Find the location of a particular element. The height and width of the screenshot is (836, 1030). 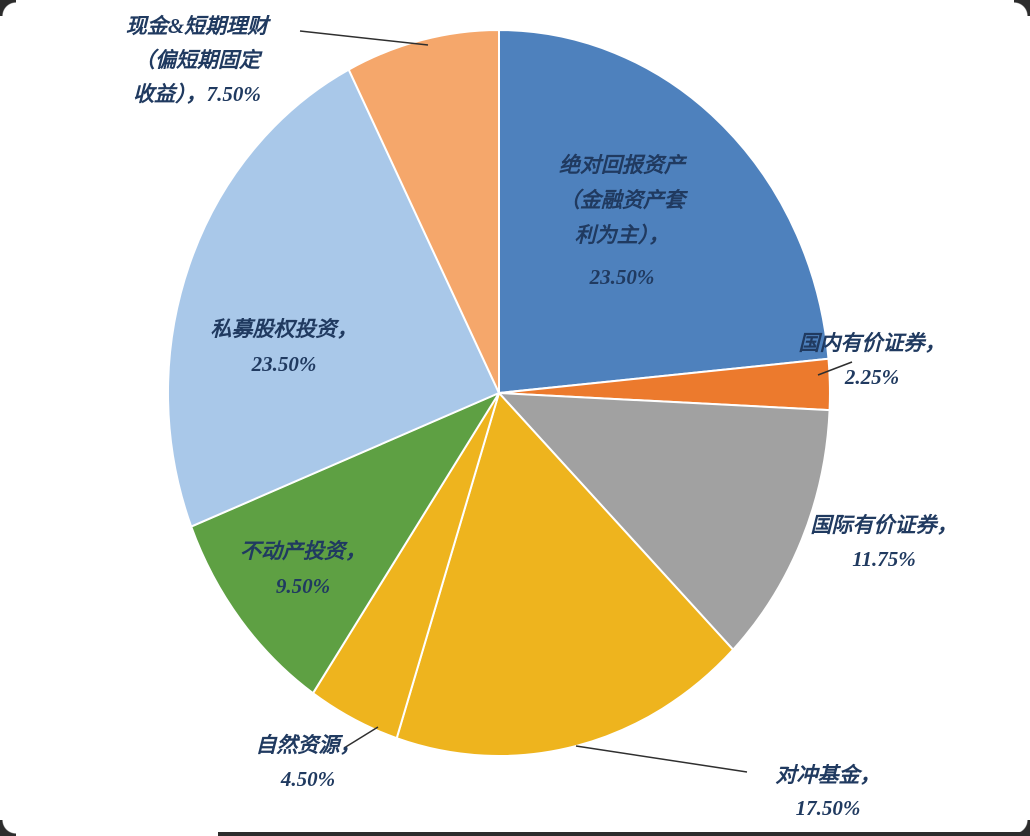

slice-label-international-securities: 国际有价证券， is located at coordinates (884, 525).